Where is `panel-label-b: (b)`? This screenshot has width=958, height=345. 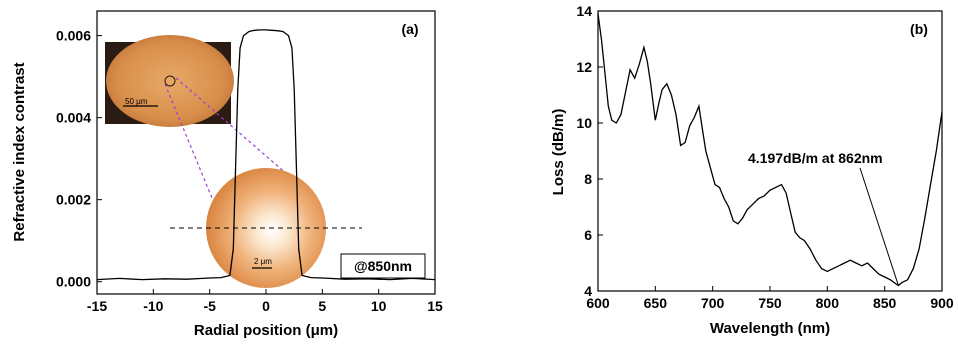
panel-label-b: (b) is located at coordinates (919, 29).